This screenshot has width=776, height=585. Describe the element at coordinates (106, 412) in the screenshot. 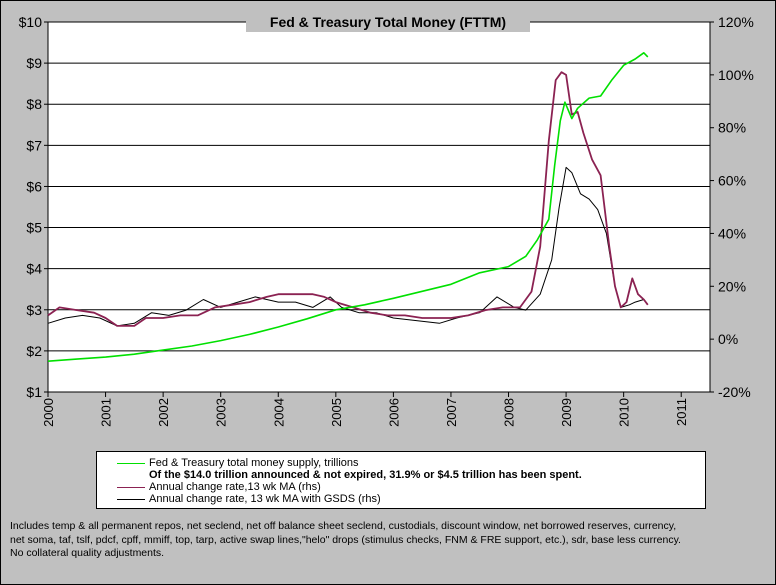

I see `x-tick-label: 2001` at that location.